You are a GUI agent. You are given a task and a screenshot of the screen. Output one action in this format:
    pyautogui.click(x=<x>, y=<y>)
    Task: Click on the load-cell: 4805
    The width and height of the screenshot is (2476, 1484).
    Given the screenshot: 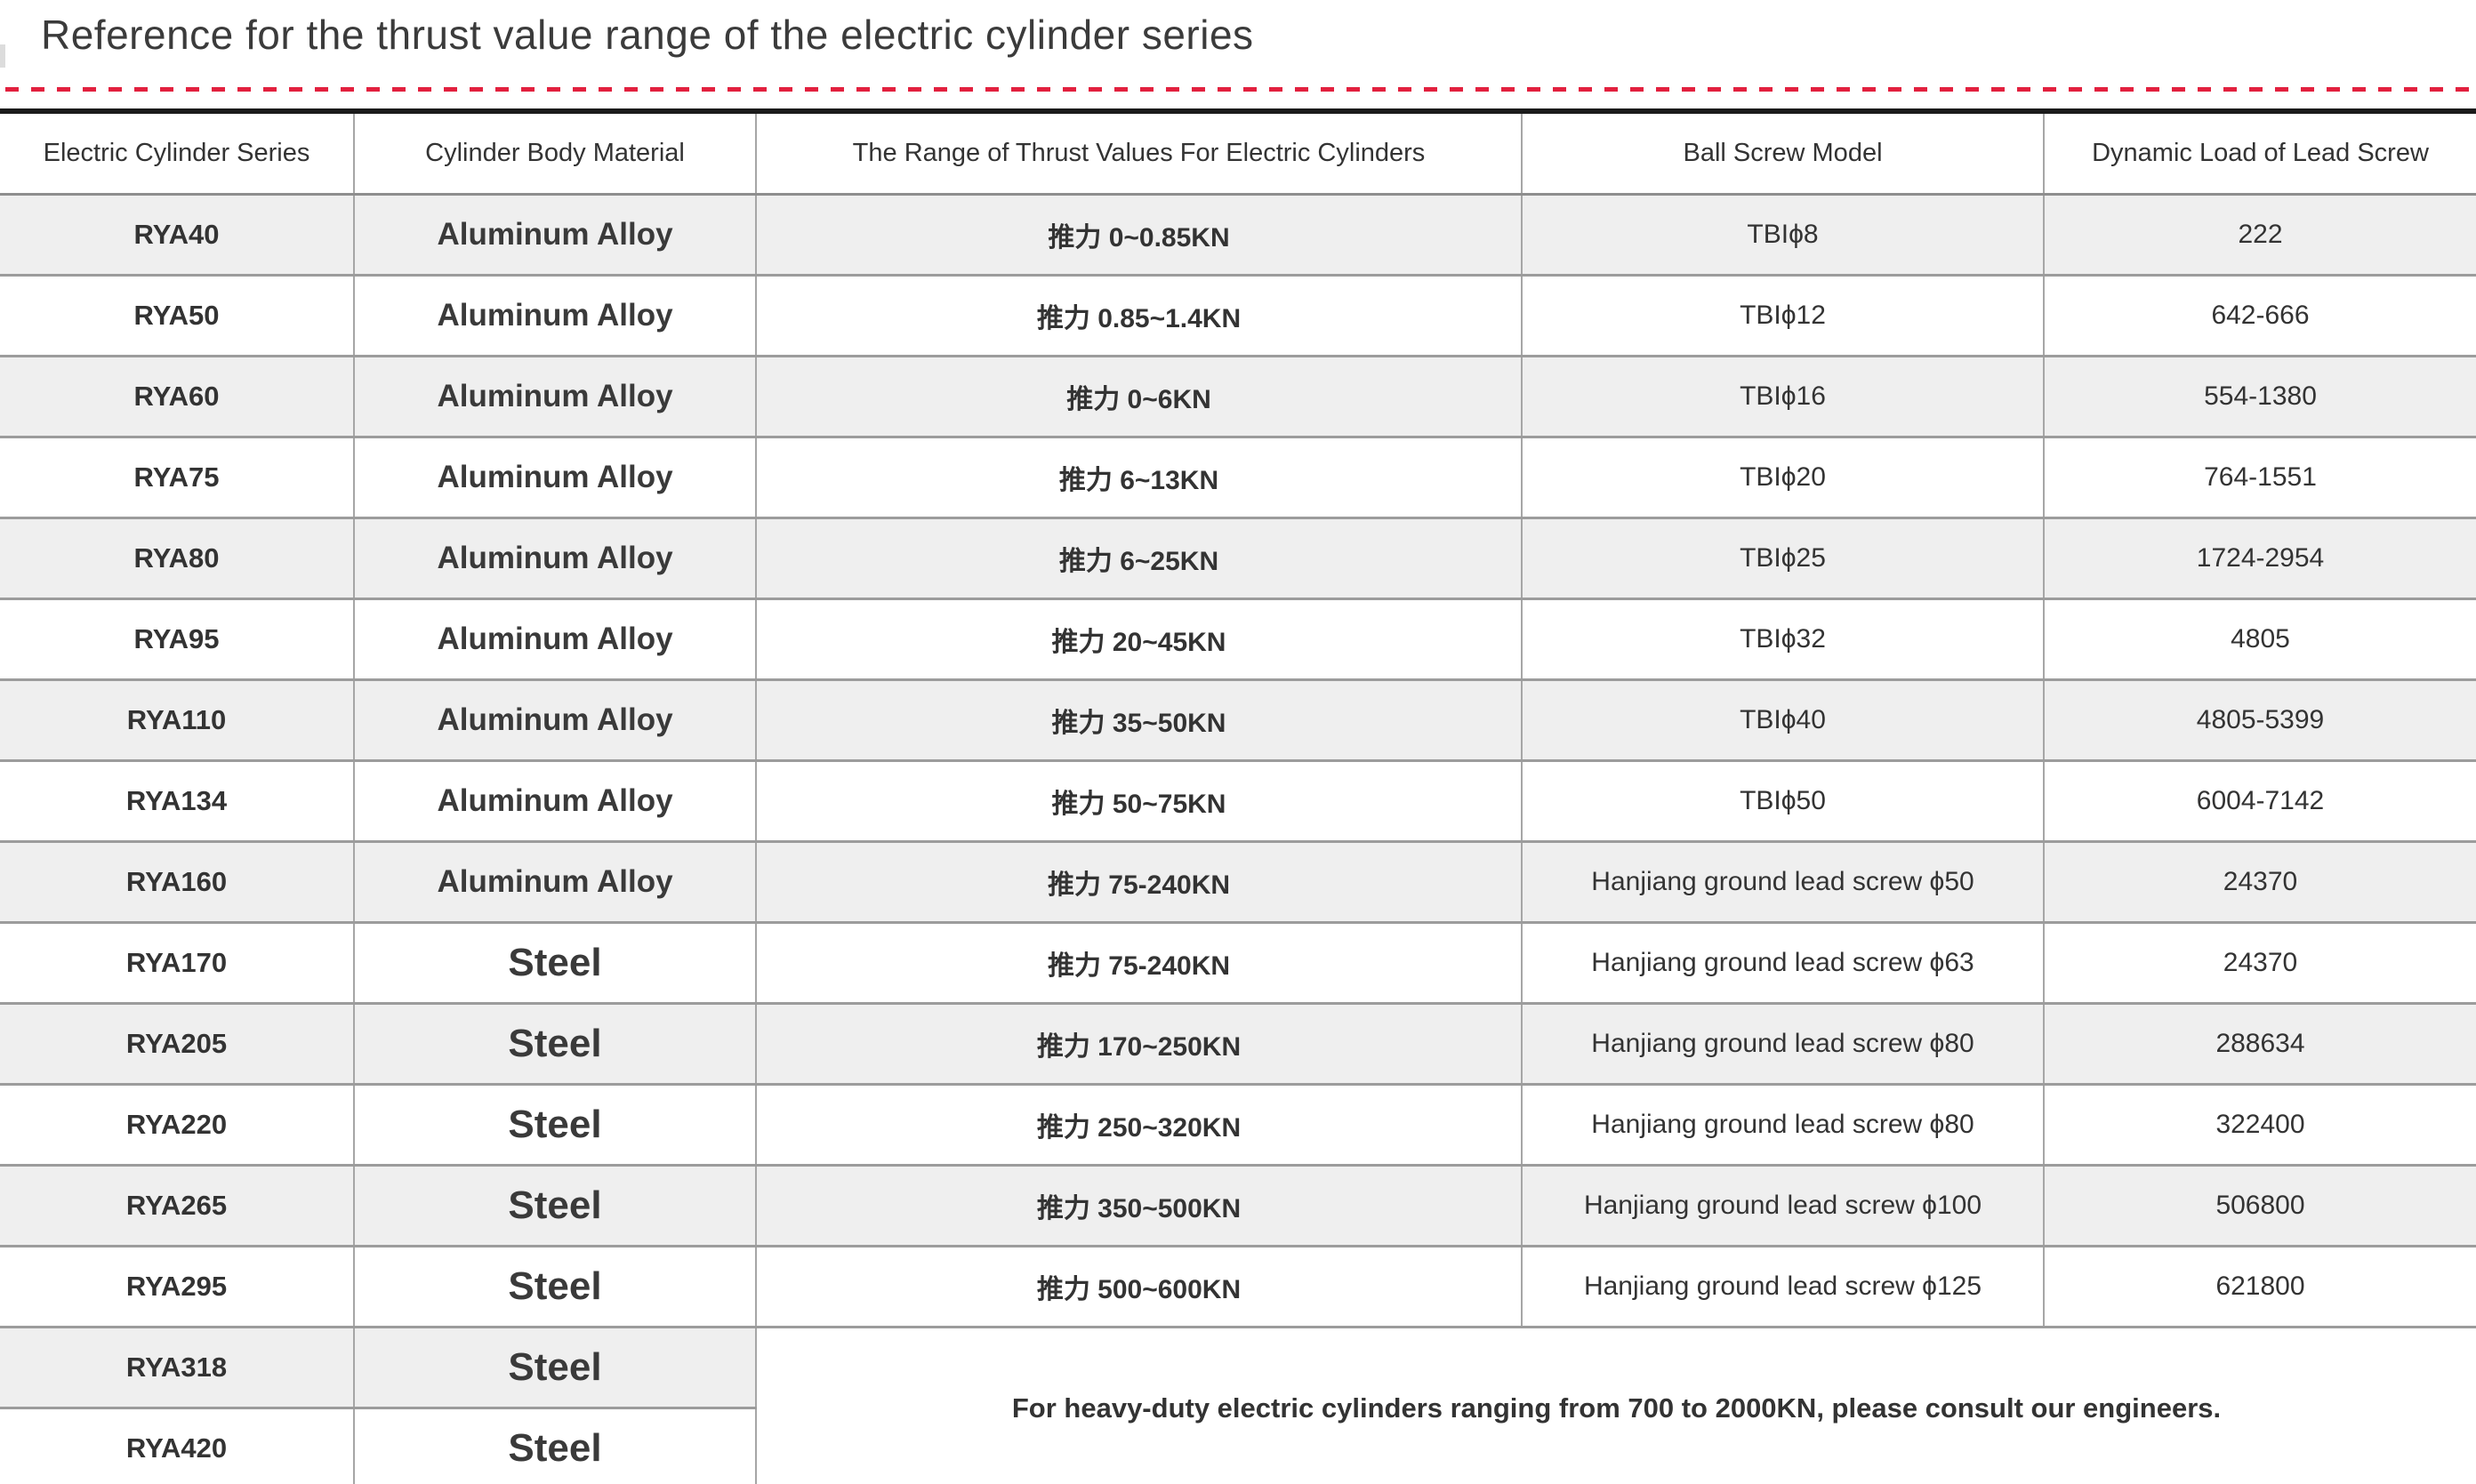 What is the action you would take?
    pyautogui.click(x=2259, y=639)
    